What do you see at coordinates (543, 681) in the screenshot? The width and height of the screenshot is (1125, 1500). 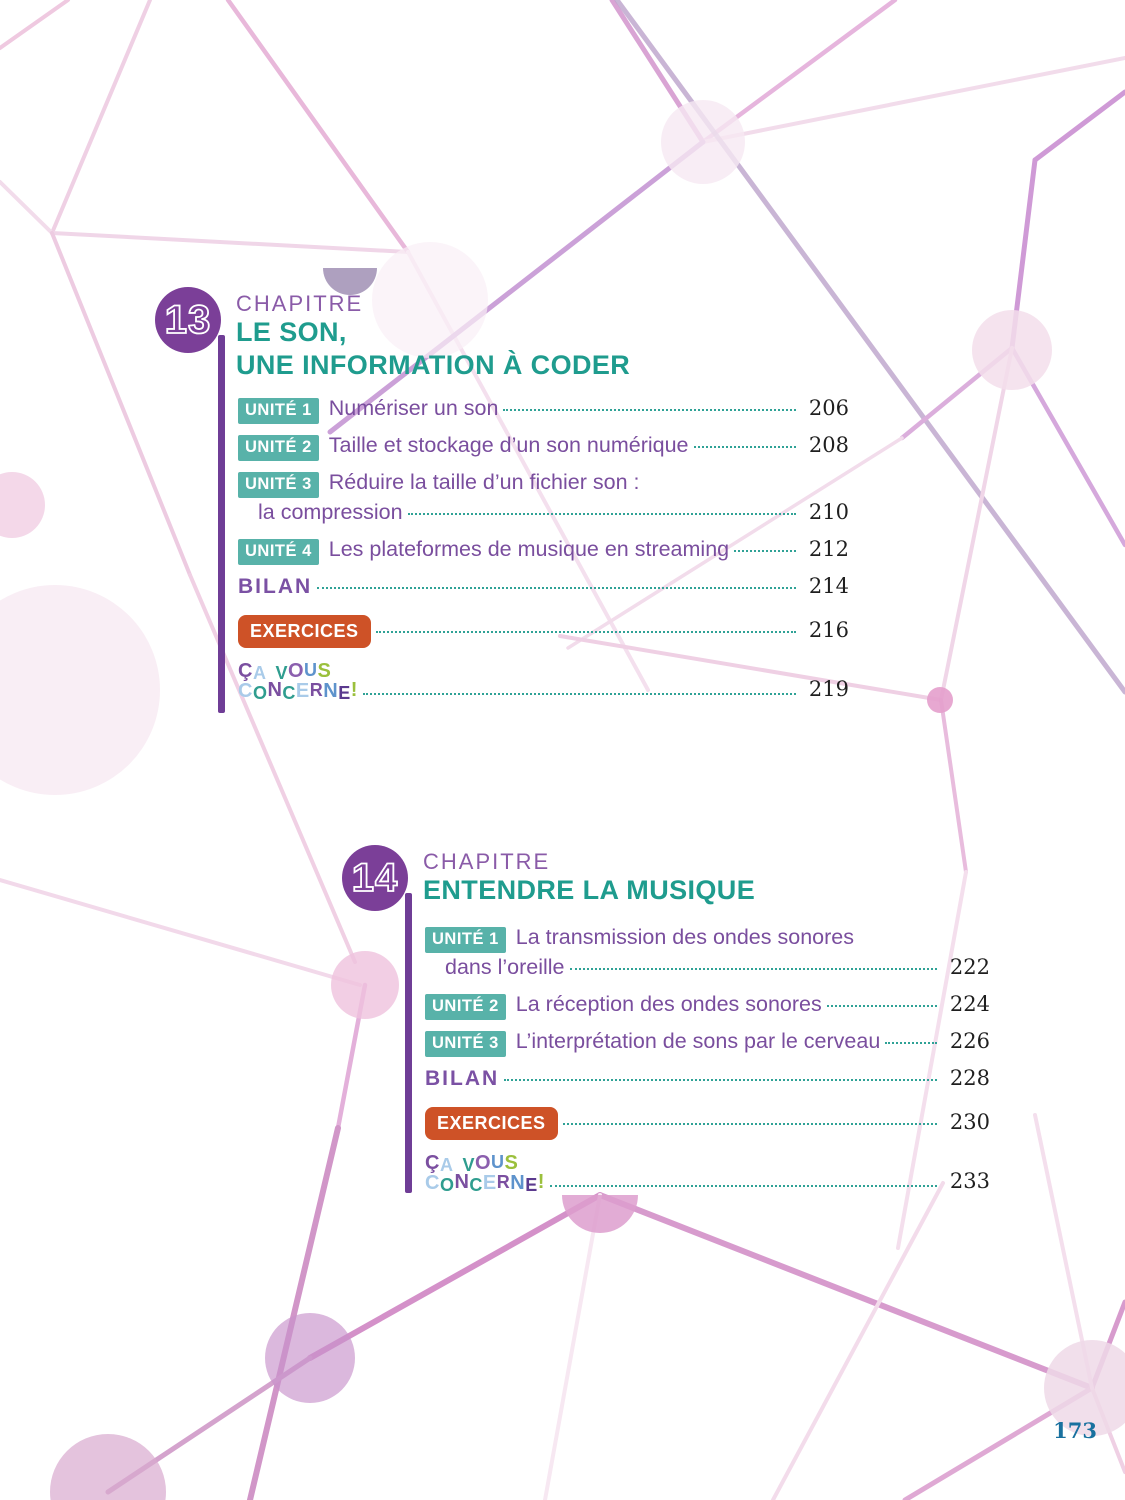 I see `toc-entry-ca-vous-concerne: ÇA VOUS CONCERNE! 219` at bounding box center [543, 681].